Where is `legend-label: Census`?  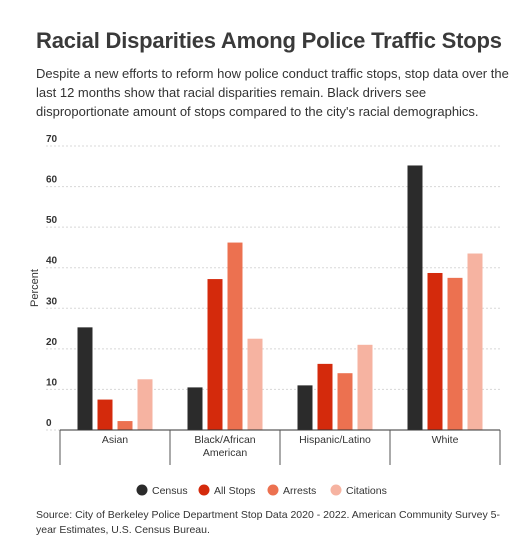
legend-label: Census is located at coordinates (170, 491).